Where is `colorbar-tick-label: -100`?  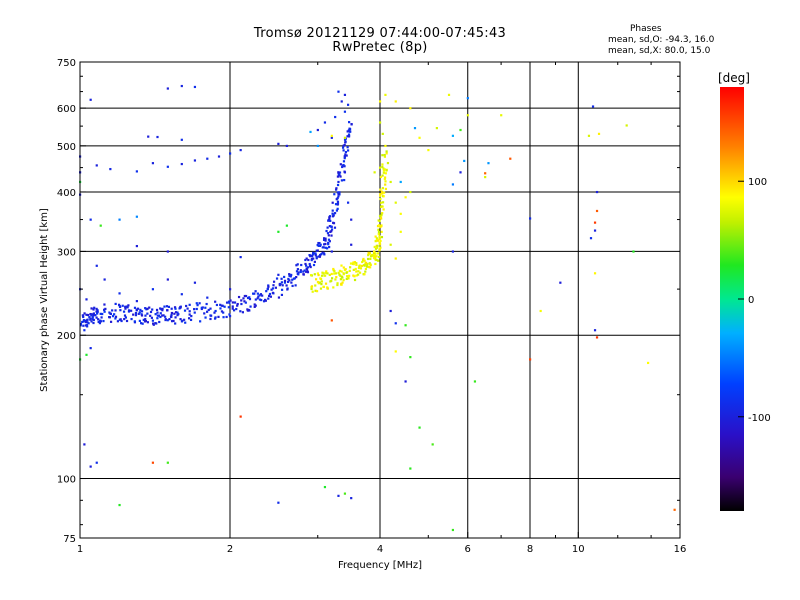
colorbar-tick-label: -100 is located at coordinates (759, 418).